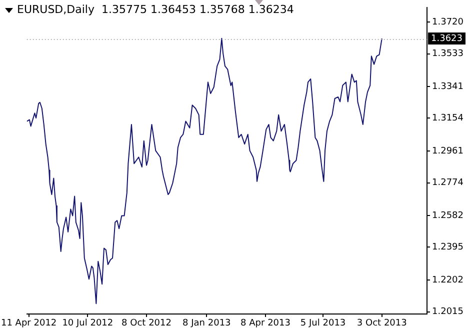 This screenshot has height=331, width=469. Describe the element at coordinates (448, 280) in the screenshot. I see `y-tick-label: 1.2202` at that location.